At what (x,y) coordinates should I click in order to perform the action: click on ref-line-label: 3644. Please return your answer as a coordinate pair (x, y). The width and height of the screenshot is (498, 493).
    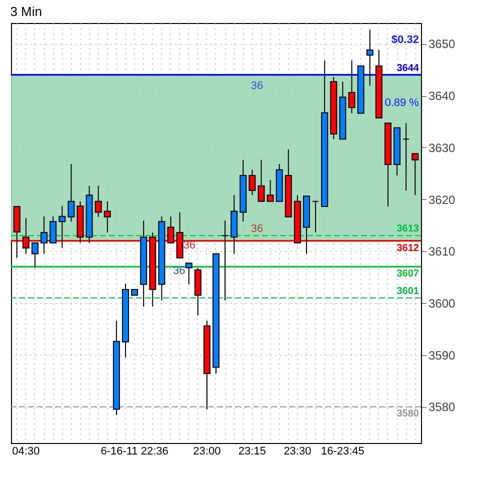
    Looking at the image, I should click on (408, 68).